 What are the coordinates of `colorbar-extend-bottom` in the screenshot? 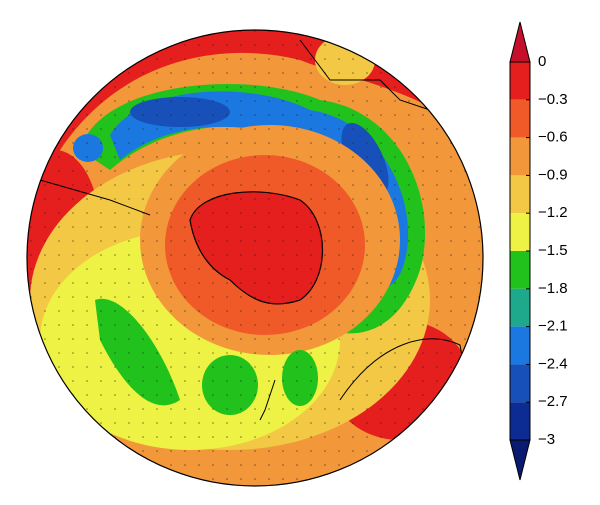 It's located at (520, 460).